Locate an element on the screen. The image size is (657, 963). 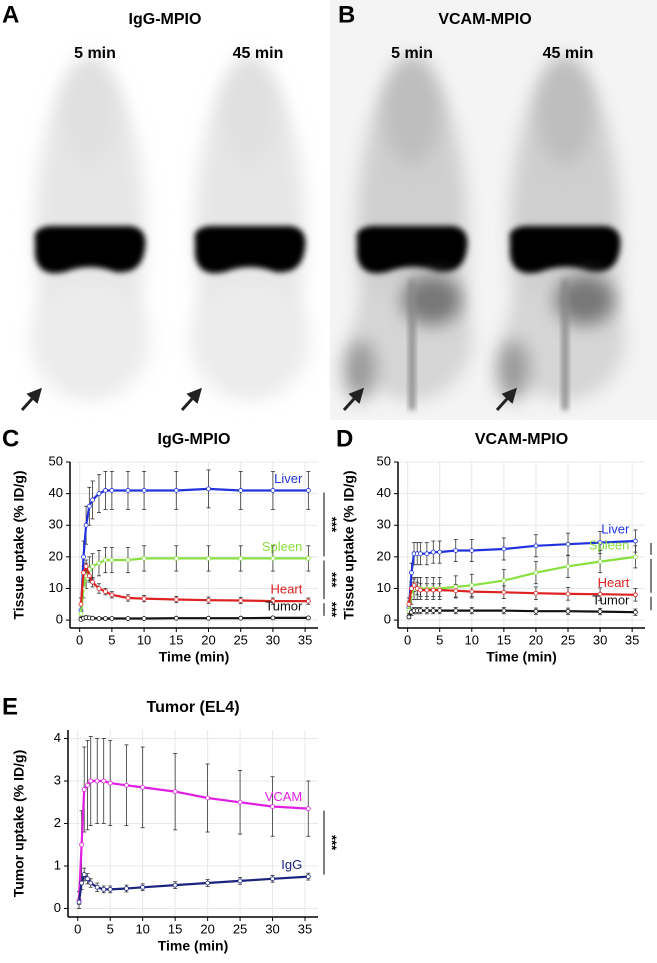
panel-title: IgG-MPIO is located at coordinates (165, 19).